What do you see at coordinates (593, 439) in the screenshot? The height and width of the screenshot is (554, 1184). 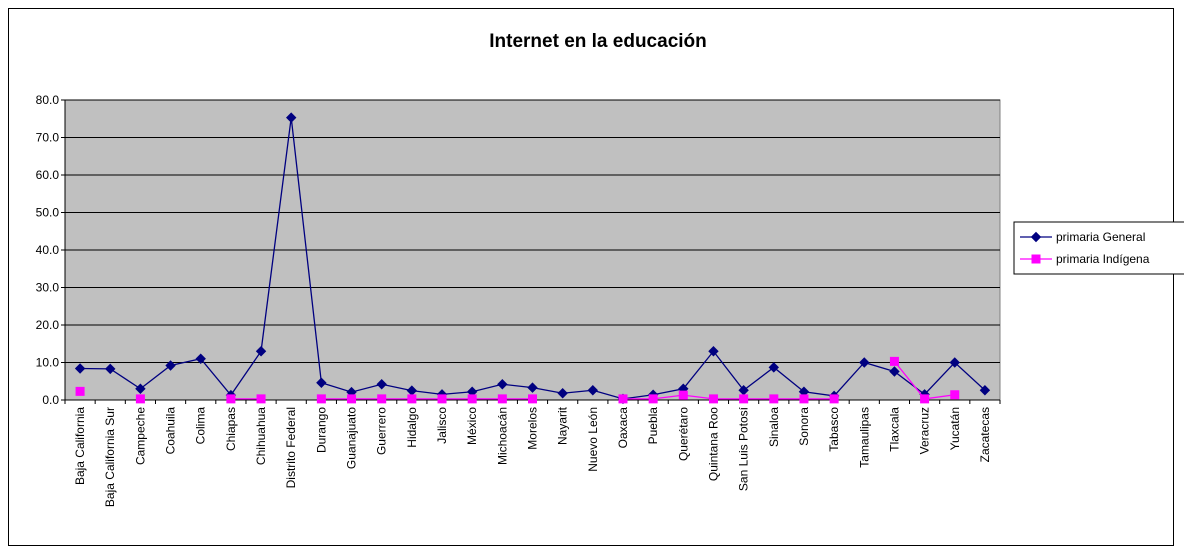 I see `x-tick-label: Nuevo León` at bounding box center [593, 439].